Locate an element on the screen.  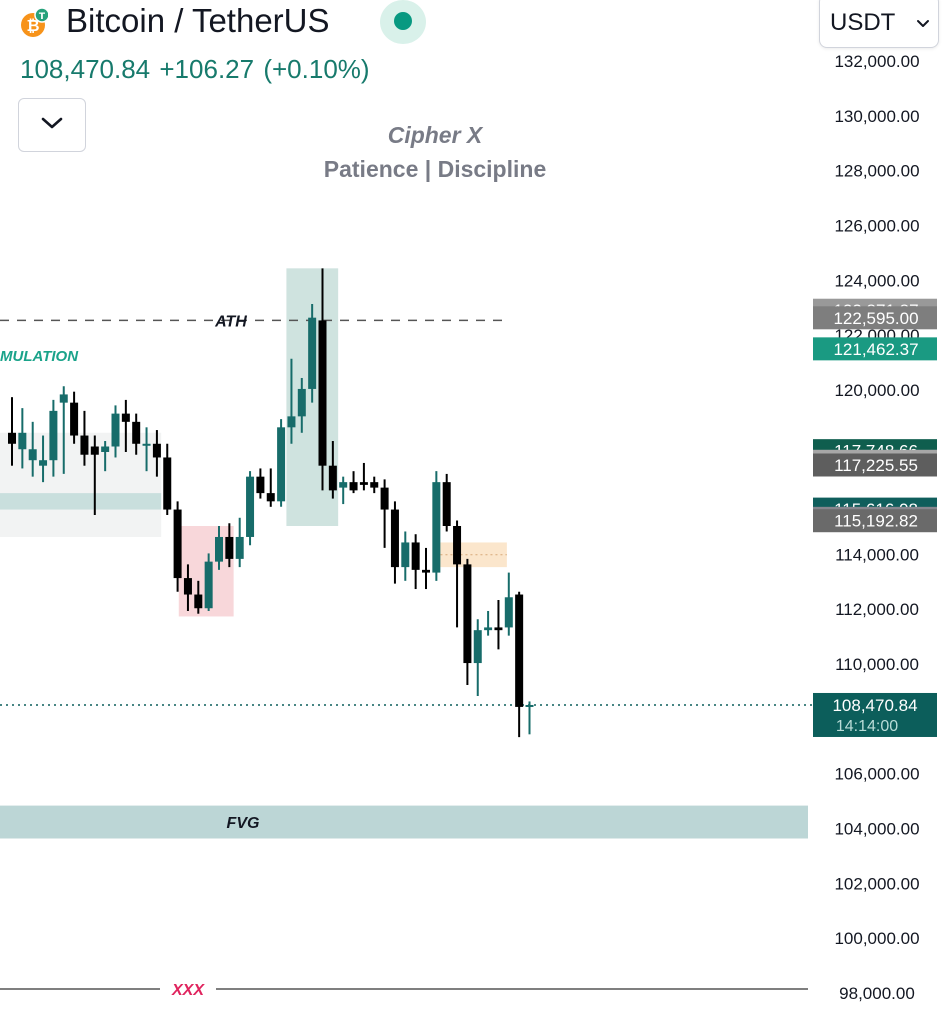
ath-label: ATH is located at coordinates (230, 321).